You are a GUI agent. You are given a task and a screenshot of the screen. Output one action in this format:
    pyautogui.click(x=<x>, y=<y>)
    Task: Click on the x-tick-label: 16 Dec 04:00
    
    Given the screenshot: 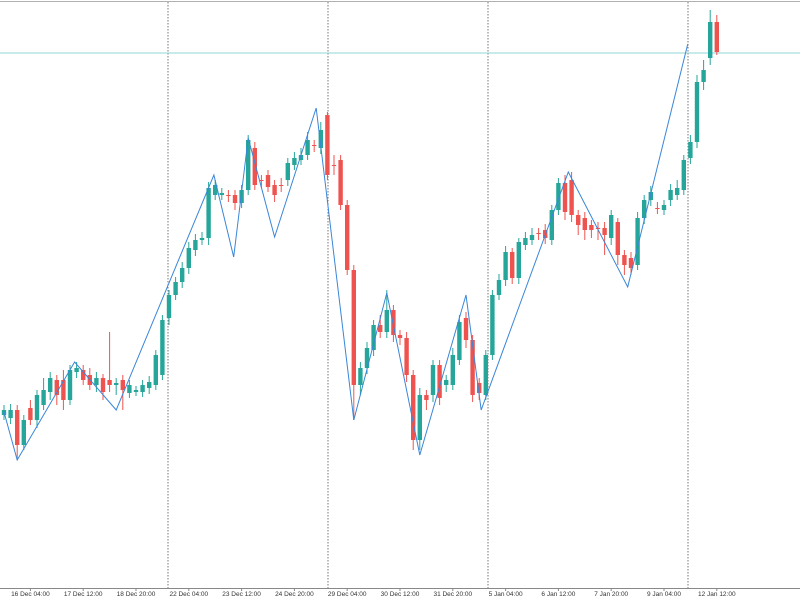 What is the action you would take?
    pyautogui.click(x=30, y=594)
    